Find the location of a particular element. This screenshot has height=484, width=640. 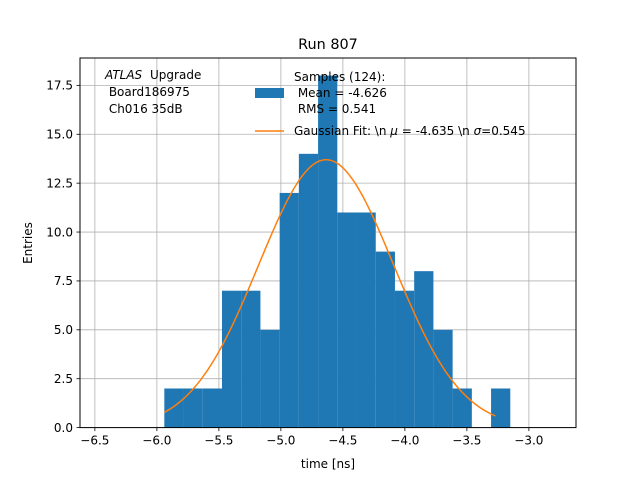

x-tick-label-4: −4.5 is located at coordinates (342, 441).